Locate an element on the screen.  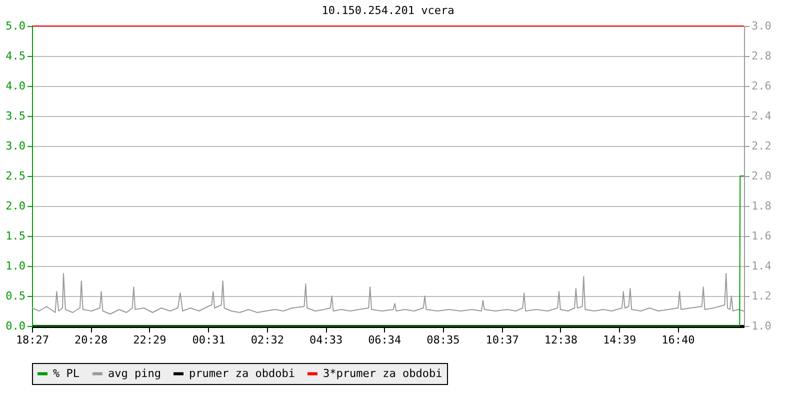
x-tick-label: 18:27 is located at coordinates (33, 340).